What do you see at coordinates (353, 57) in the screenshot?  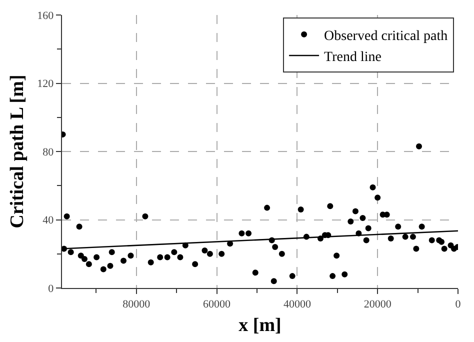 I see `legend-label: Trend line` at bounding box center [353, 57].